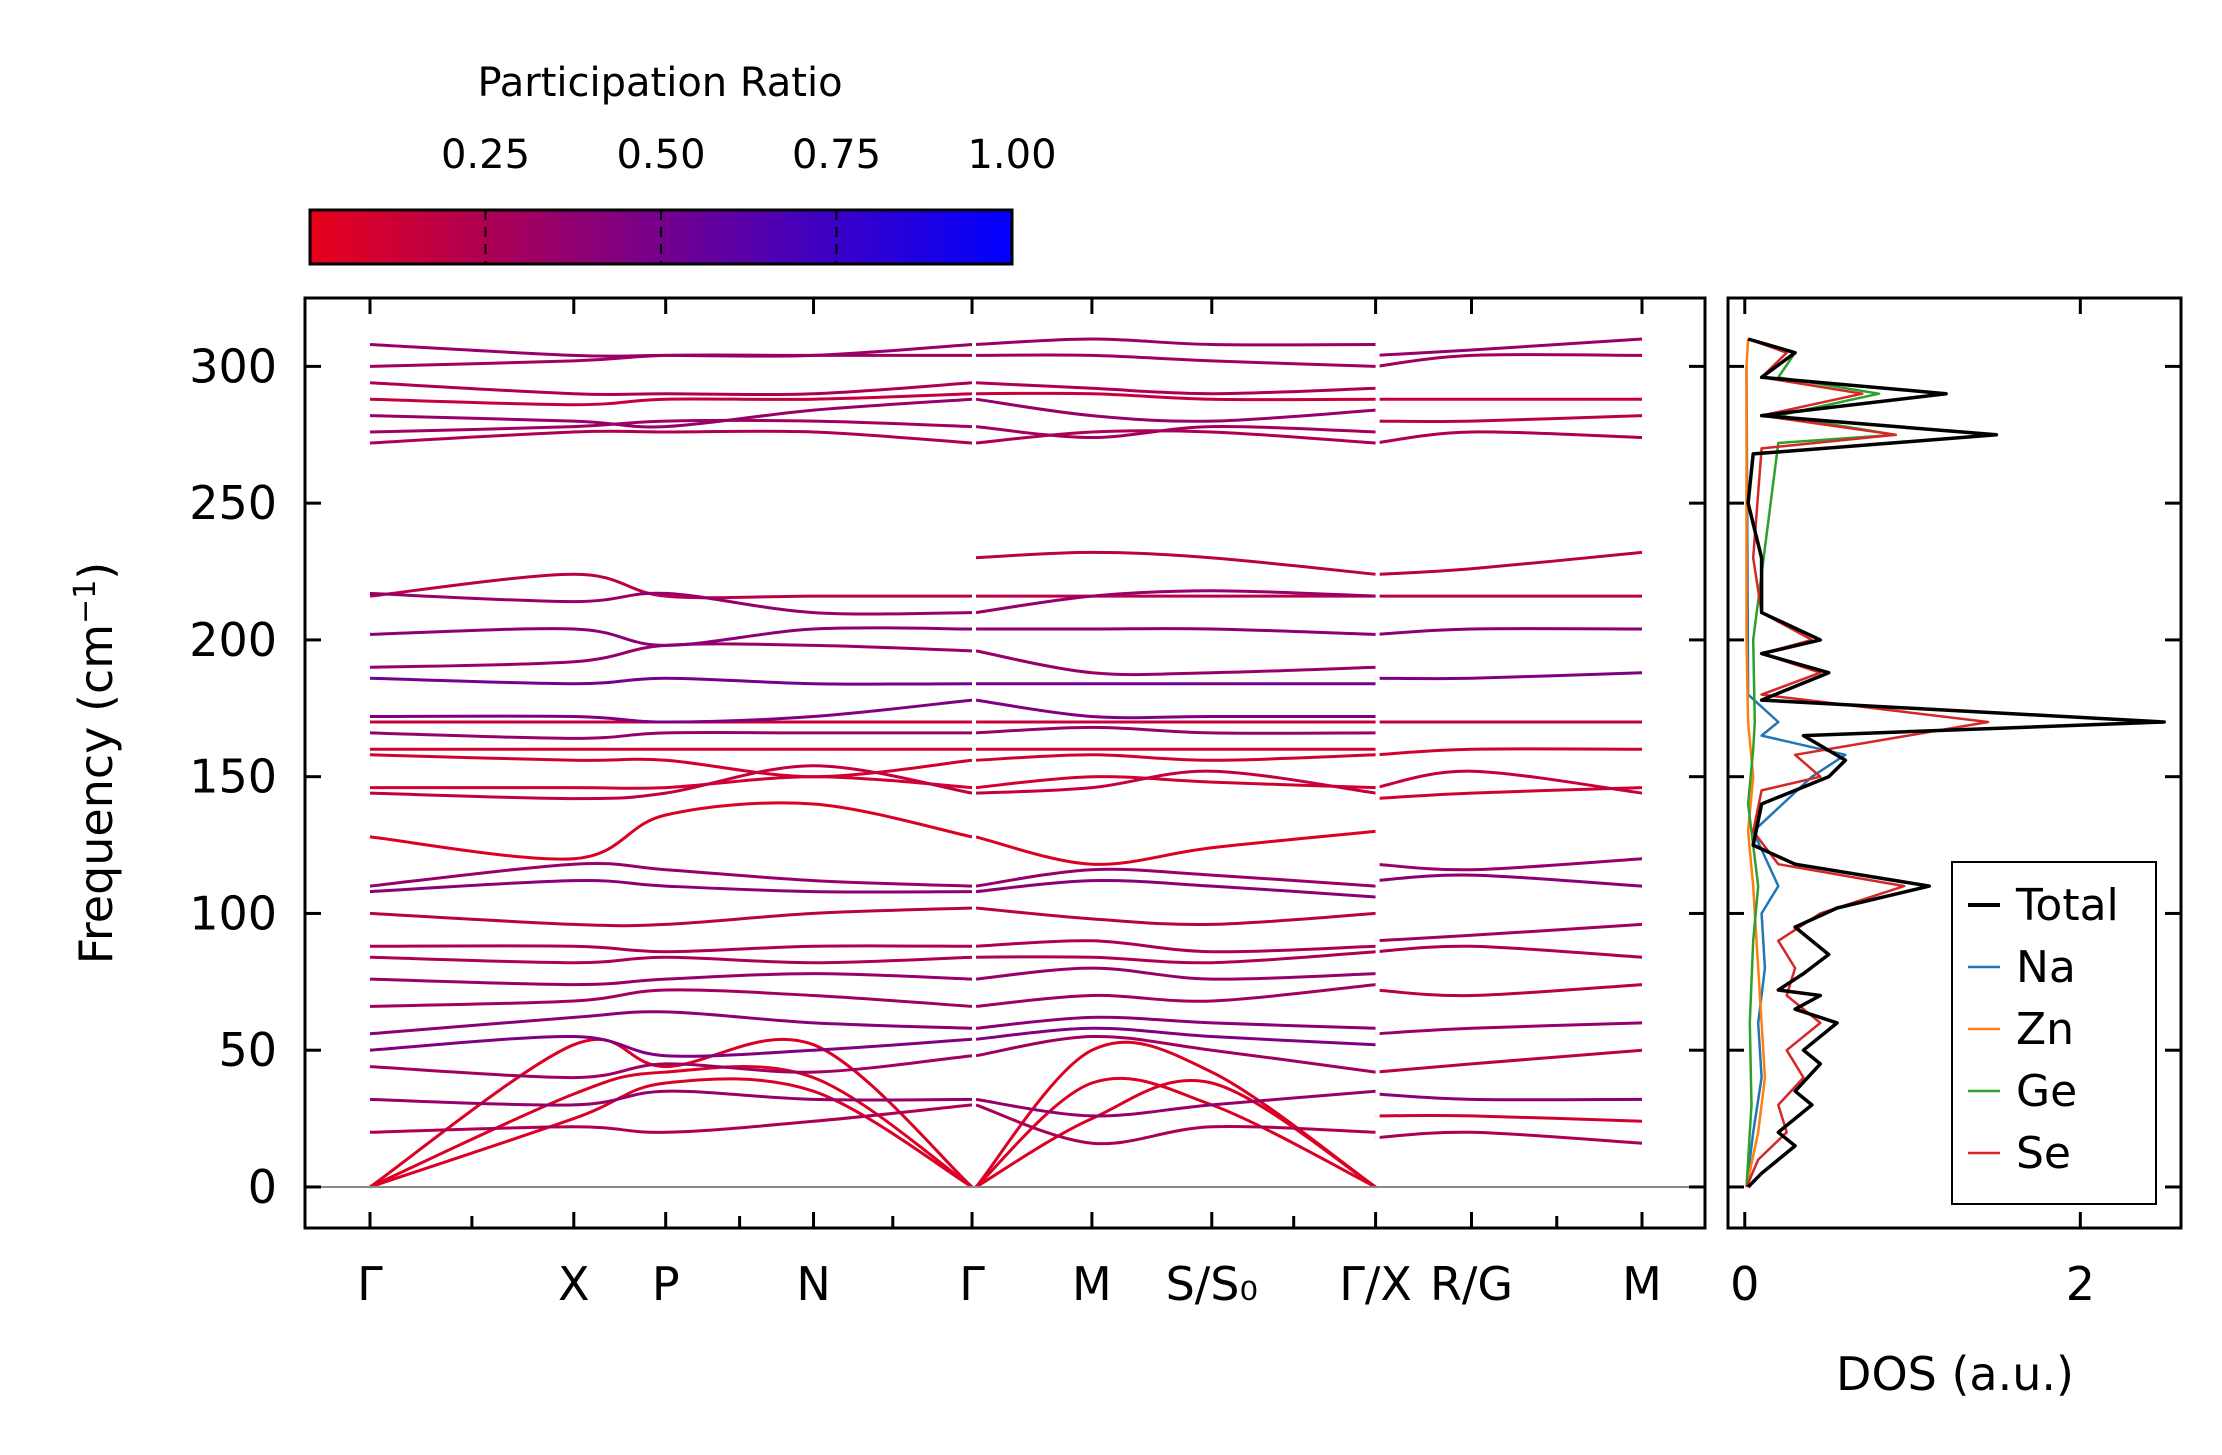  Describe the element at coordinates (96, 763) in the screenshot. I see `band-y-axis-title: Frequency (cm−1)` at that location.